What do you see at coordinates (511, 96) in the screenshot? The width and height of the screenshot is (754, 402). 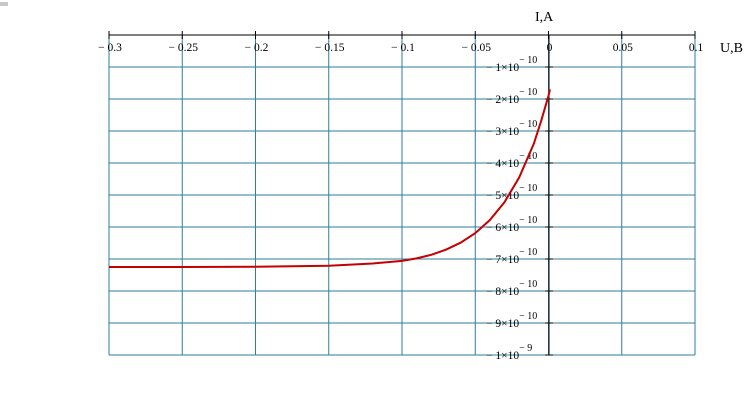 I see `y-tick-label: − 2×10− 10` at bounding box center [511, 96].